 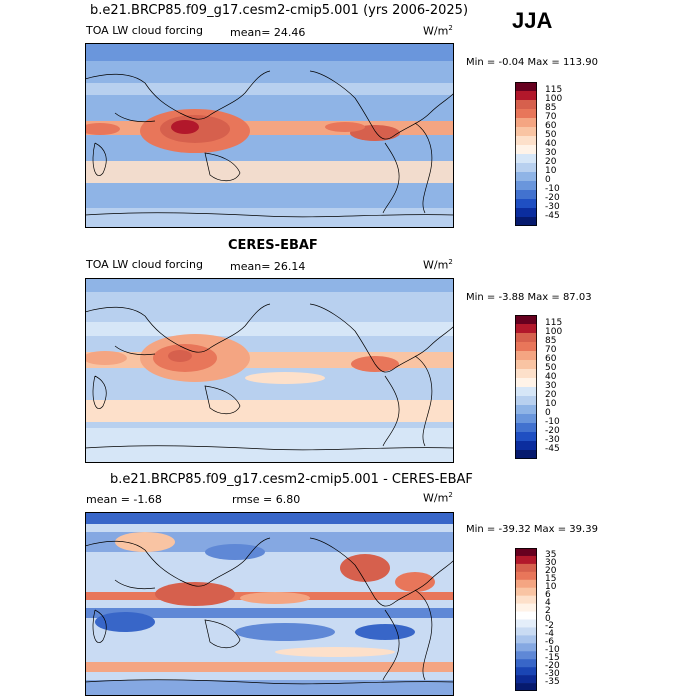 I want to click on panel2-colorbar, so click(x=526, y=387).